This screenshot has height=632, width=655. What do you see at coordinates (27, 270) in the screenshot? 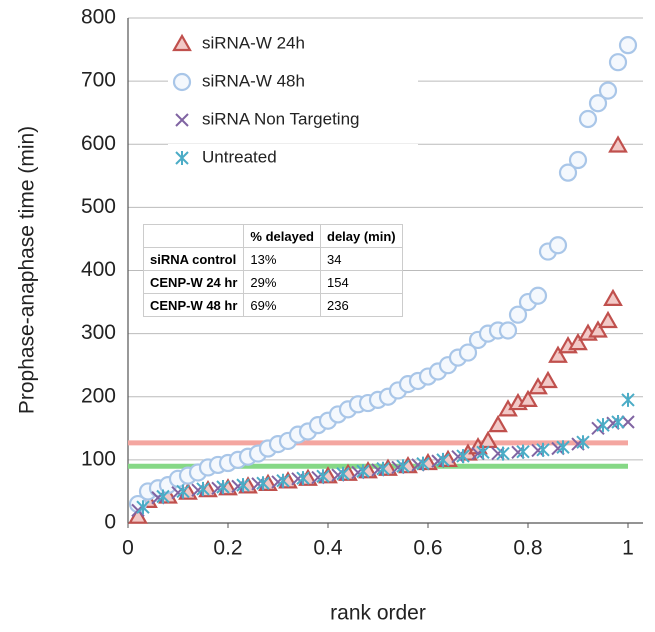
I see `y-axis-label: Prophase-anaphase time (min)` at bounding box center [27, 270].